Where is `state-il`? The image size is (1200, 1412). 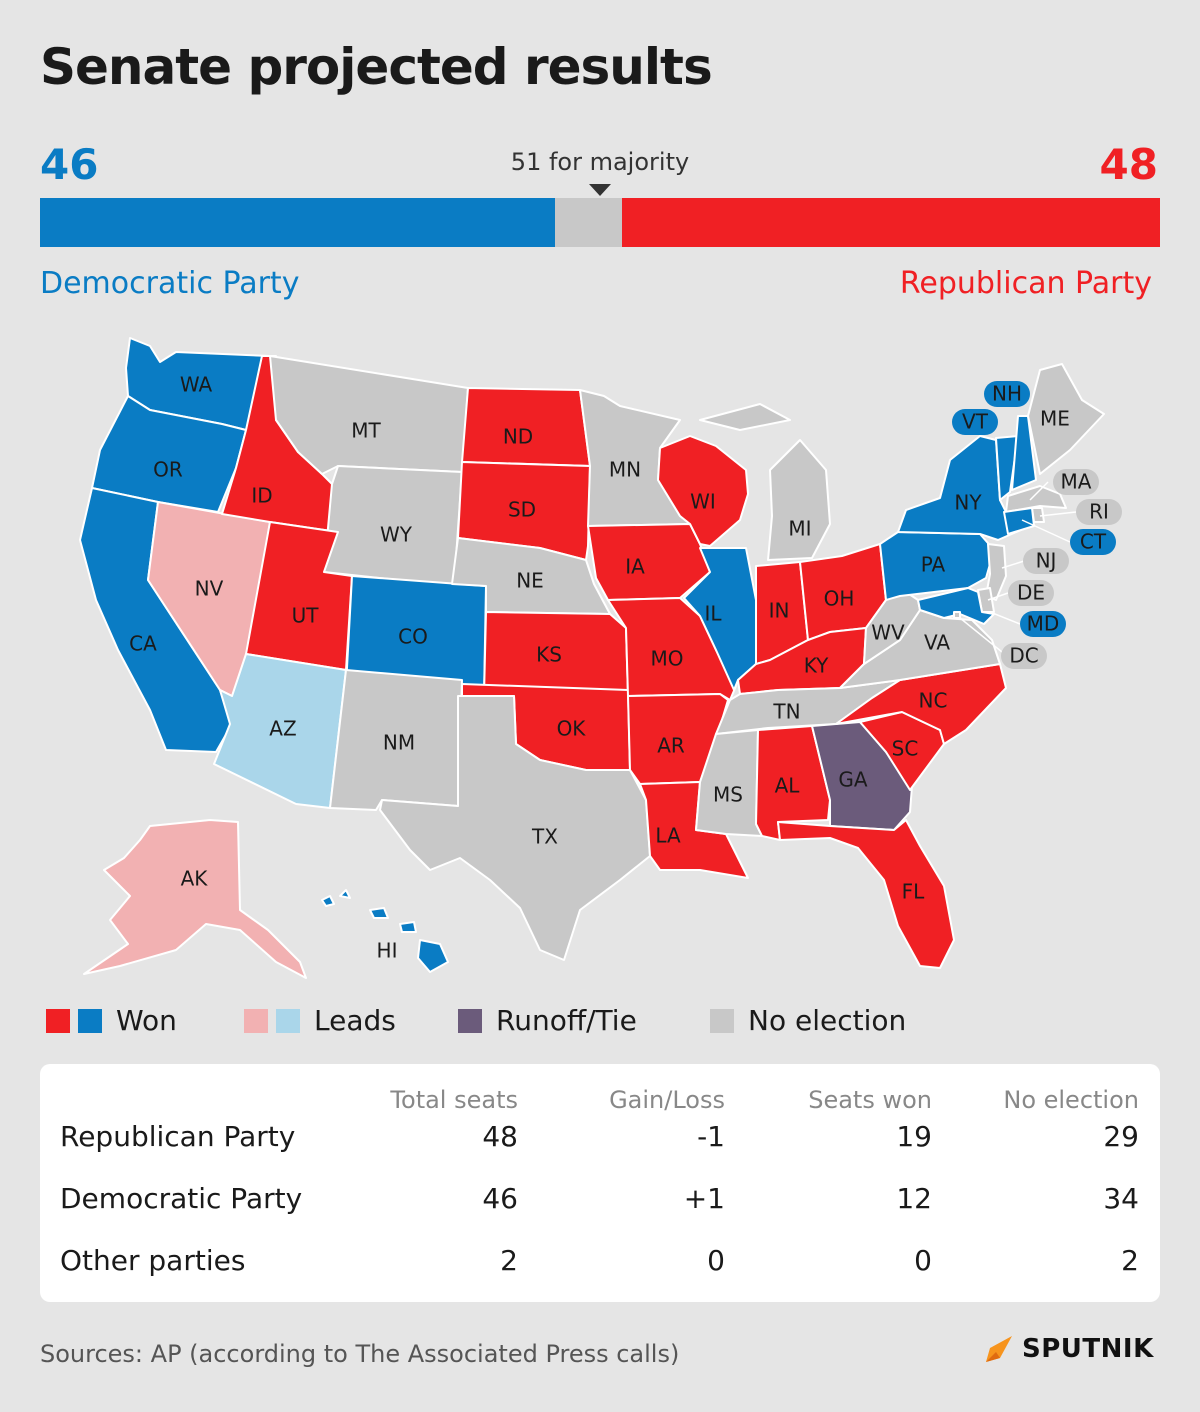 state-il is located at coordinates (720, 619).